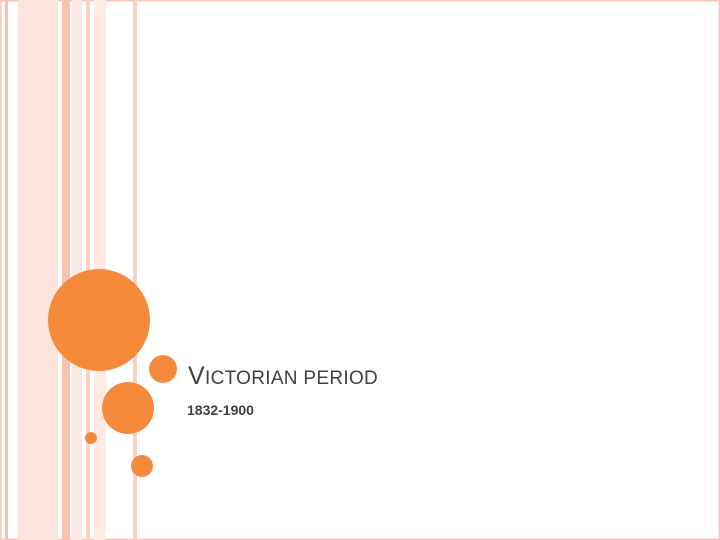 Image resolution: width=720 pixels, height=540 pixels. What do you see at coordinates (220, 410) in the screenshot?
I see `slide-subtitle: 1832-1900` at bounding box center [220, 410].